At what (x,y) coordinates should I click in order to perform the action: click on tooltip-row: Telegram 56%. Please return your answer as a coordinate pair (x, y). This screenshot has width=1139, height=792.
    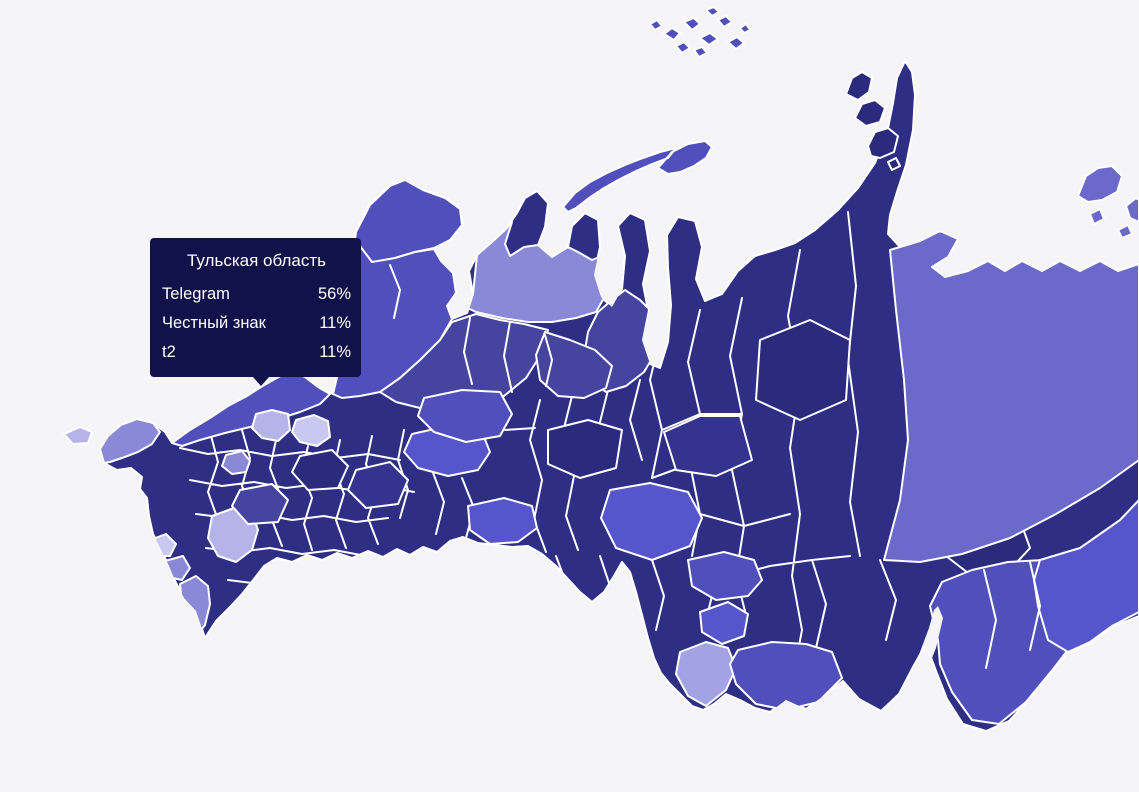
    Looking at the image, I should click on (256, 294).